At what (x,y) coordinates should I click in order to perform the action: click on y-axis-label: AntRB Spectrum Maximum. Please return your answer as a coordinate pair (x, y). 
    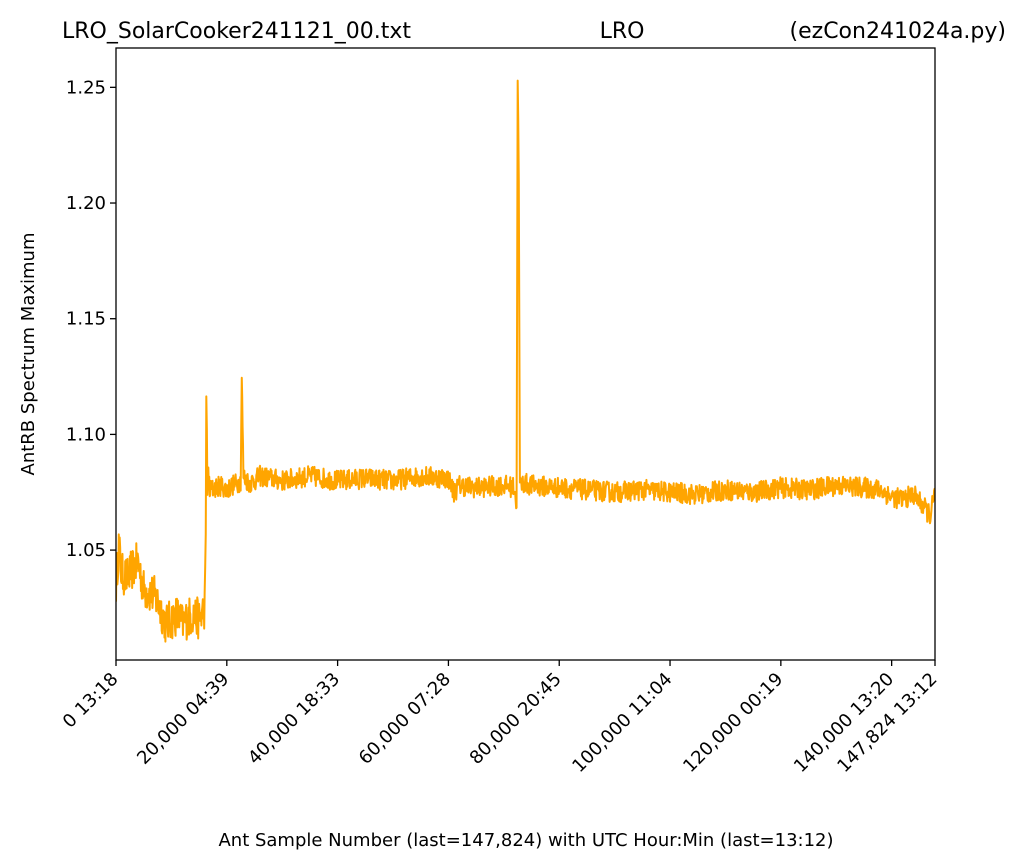
    Looking at the image, I should click on (28, 354).